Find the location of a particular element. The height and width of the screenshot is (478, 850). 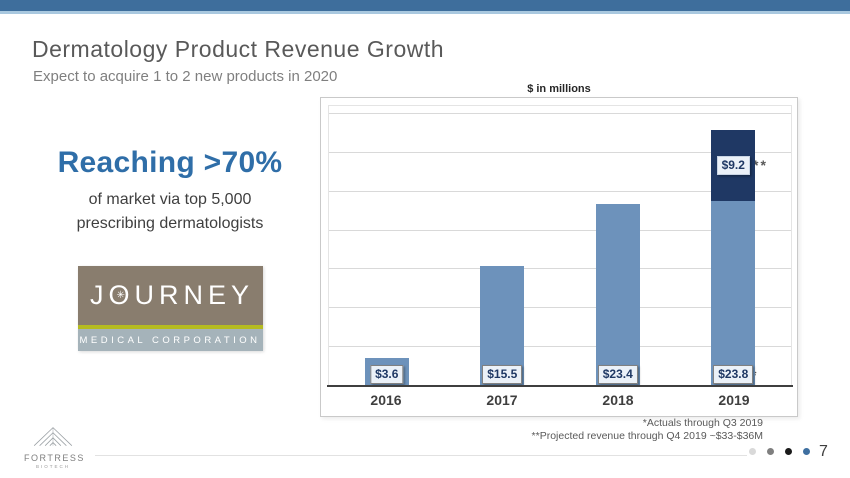

x-axis-labels: 2016 2017 2018 2019 is located at coordinates (560, 400).